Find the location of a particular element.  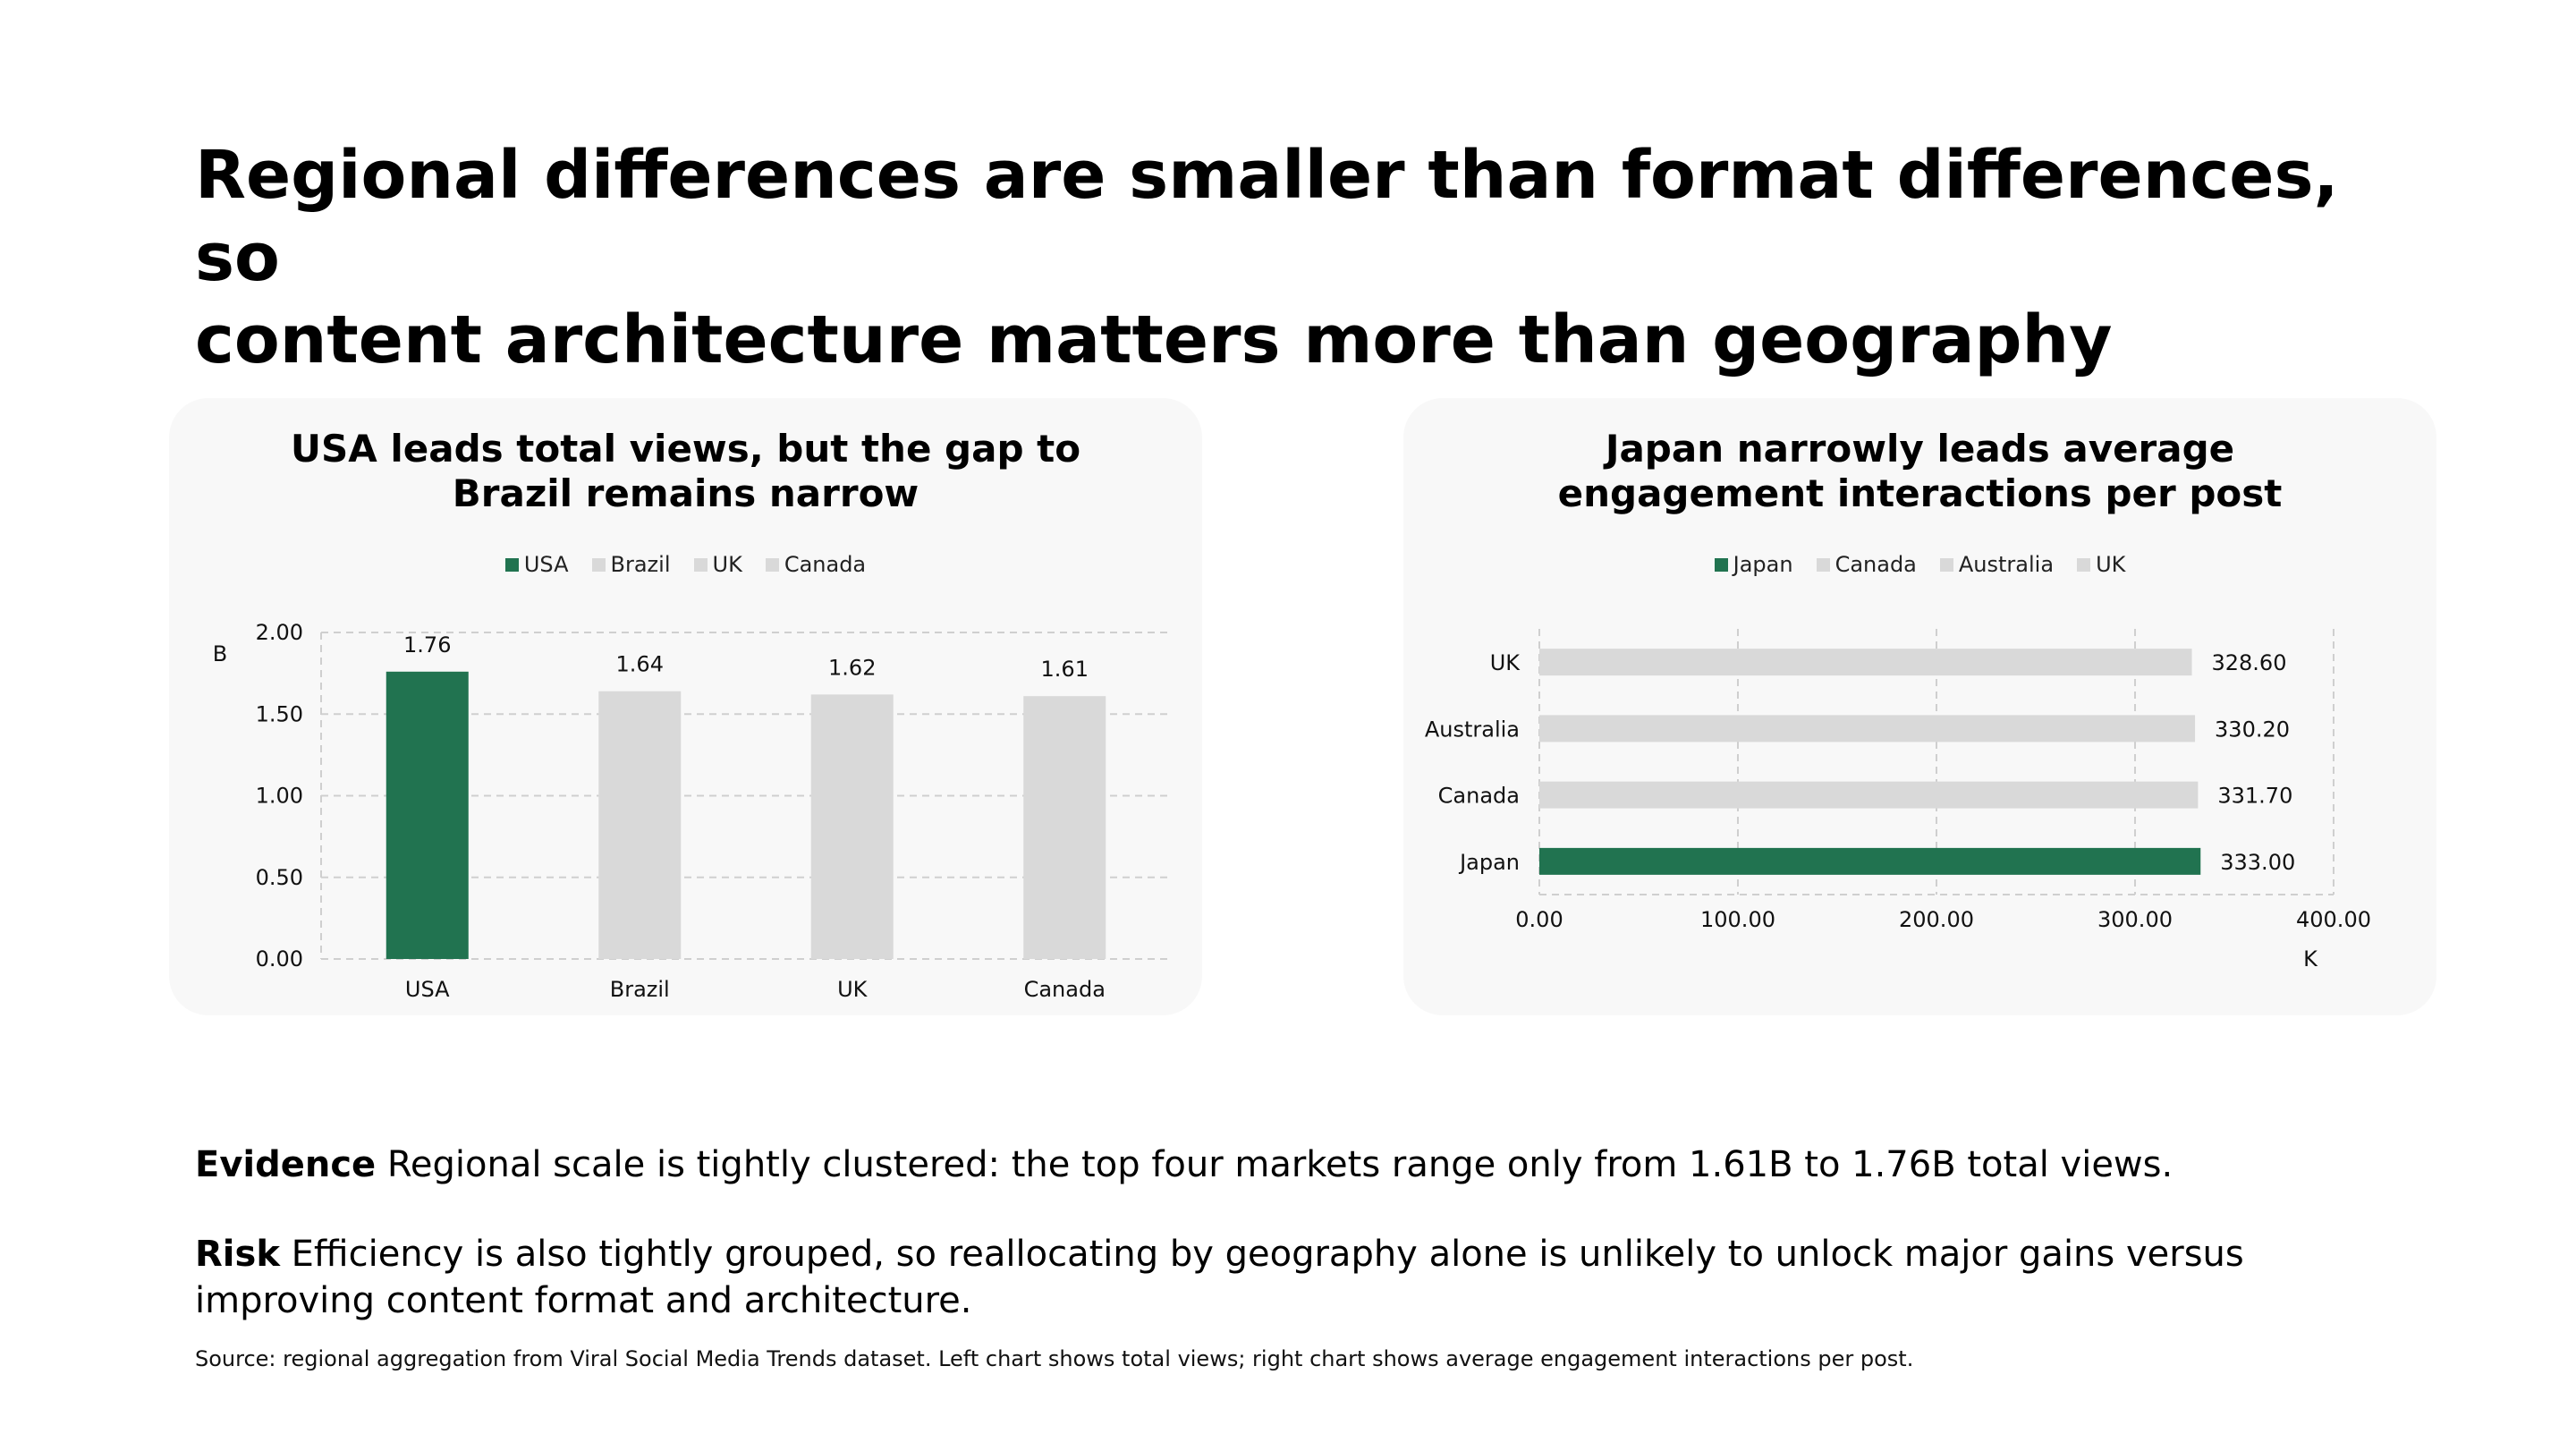

legend-label: USA is located at coordinates (546, 564).